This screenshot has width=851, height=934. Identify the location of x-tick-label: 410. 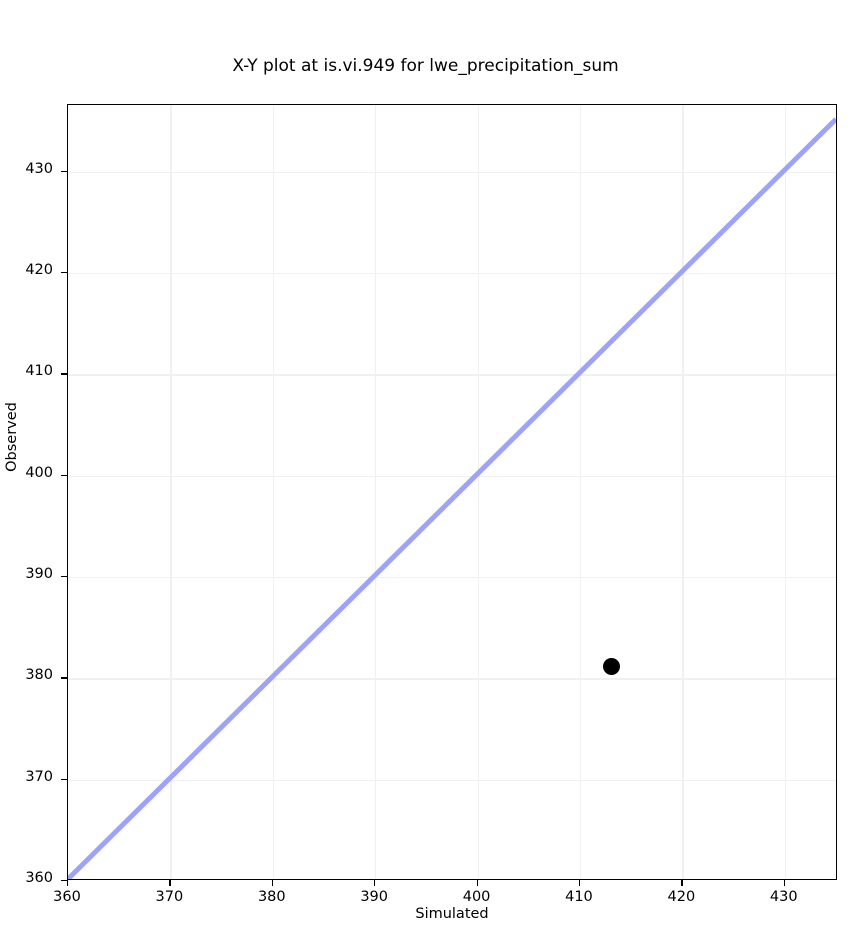
(579, 897).